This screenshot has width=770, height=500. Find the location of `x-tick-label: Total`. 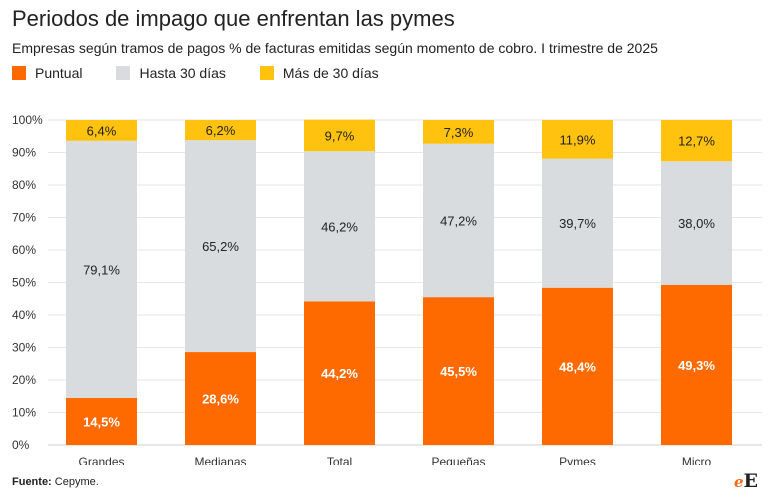

x-tick-label: Total is located at coordinates (339, 460).